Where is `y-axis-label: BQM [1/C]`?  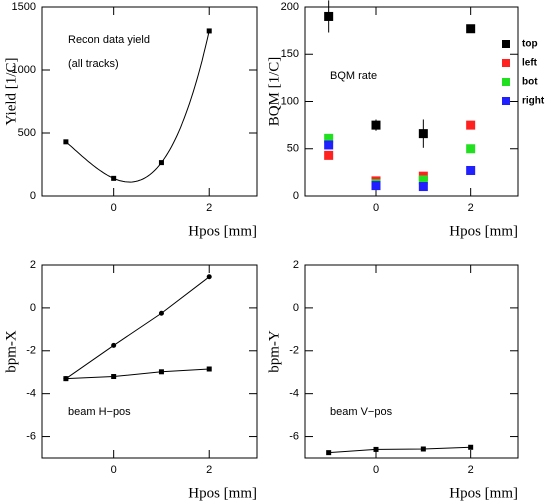
y-axis-label: BQM [1/C] is located at coordinates (274, 92).